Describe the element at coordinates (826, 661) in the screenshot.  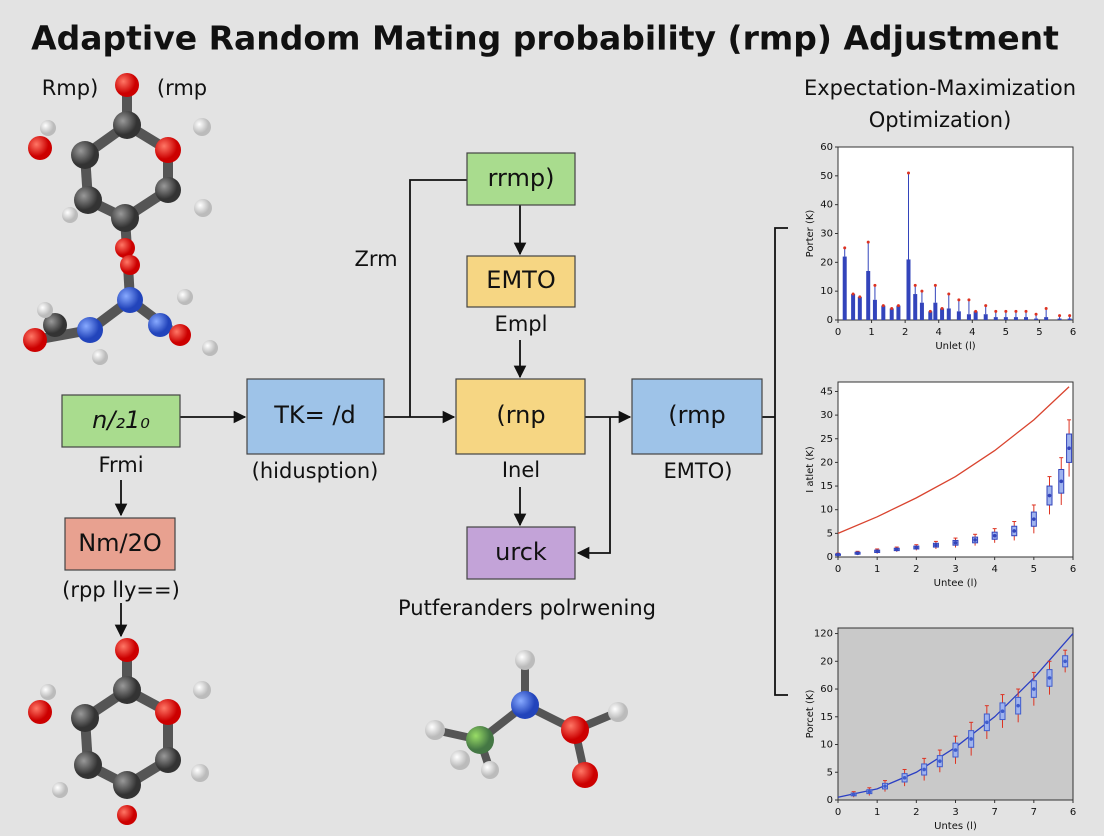
I see `y-tick-label: 20` at that location.